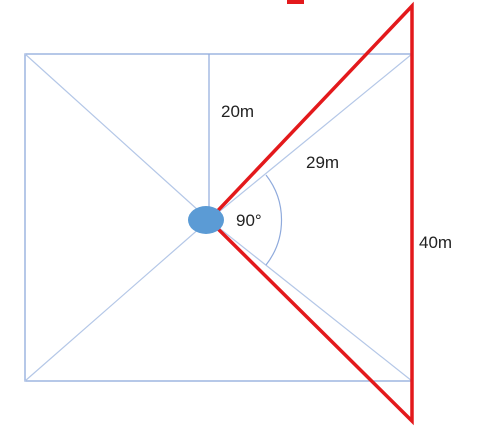 The image size is (477, 429). What do you see at coordinates (206, 220) in the screenshot?
I see `center-marker` at bounding box center [206, 220].